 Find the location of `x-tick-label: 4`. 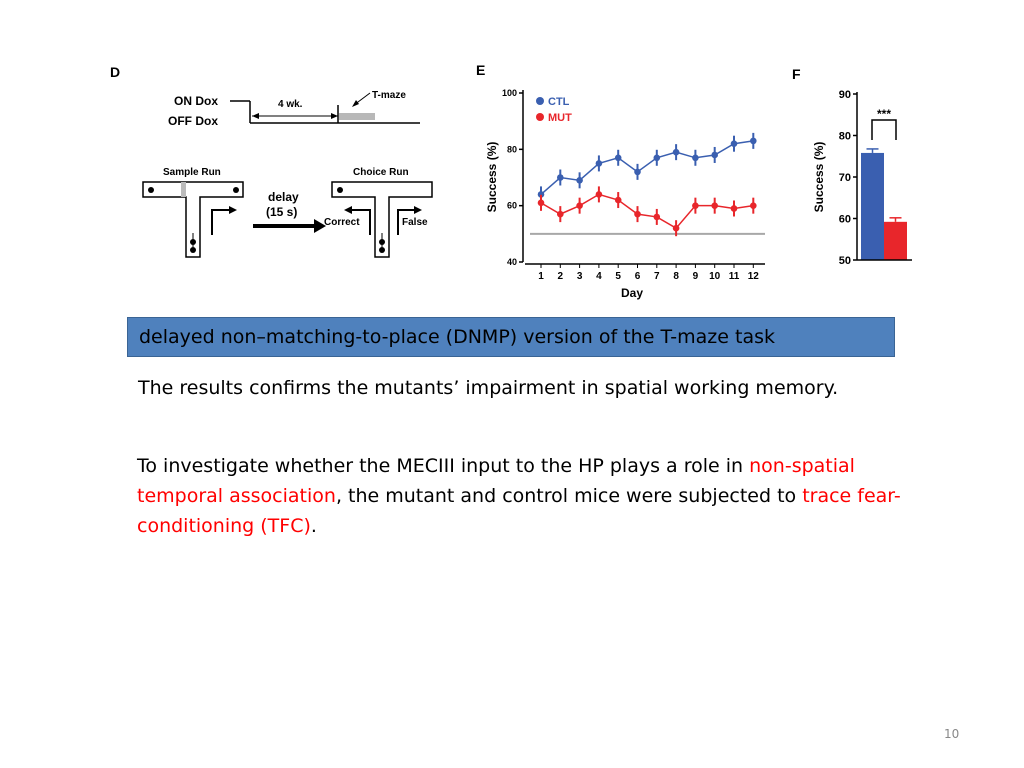

x-tick-label: 4 is located at coordinates (599, 276).